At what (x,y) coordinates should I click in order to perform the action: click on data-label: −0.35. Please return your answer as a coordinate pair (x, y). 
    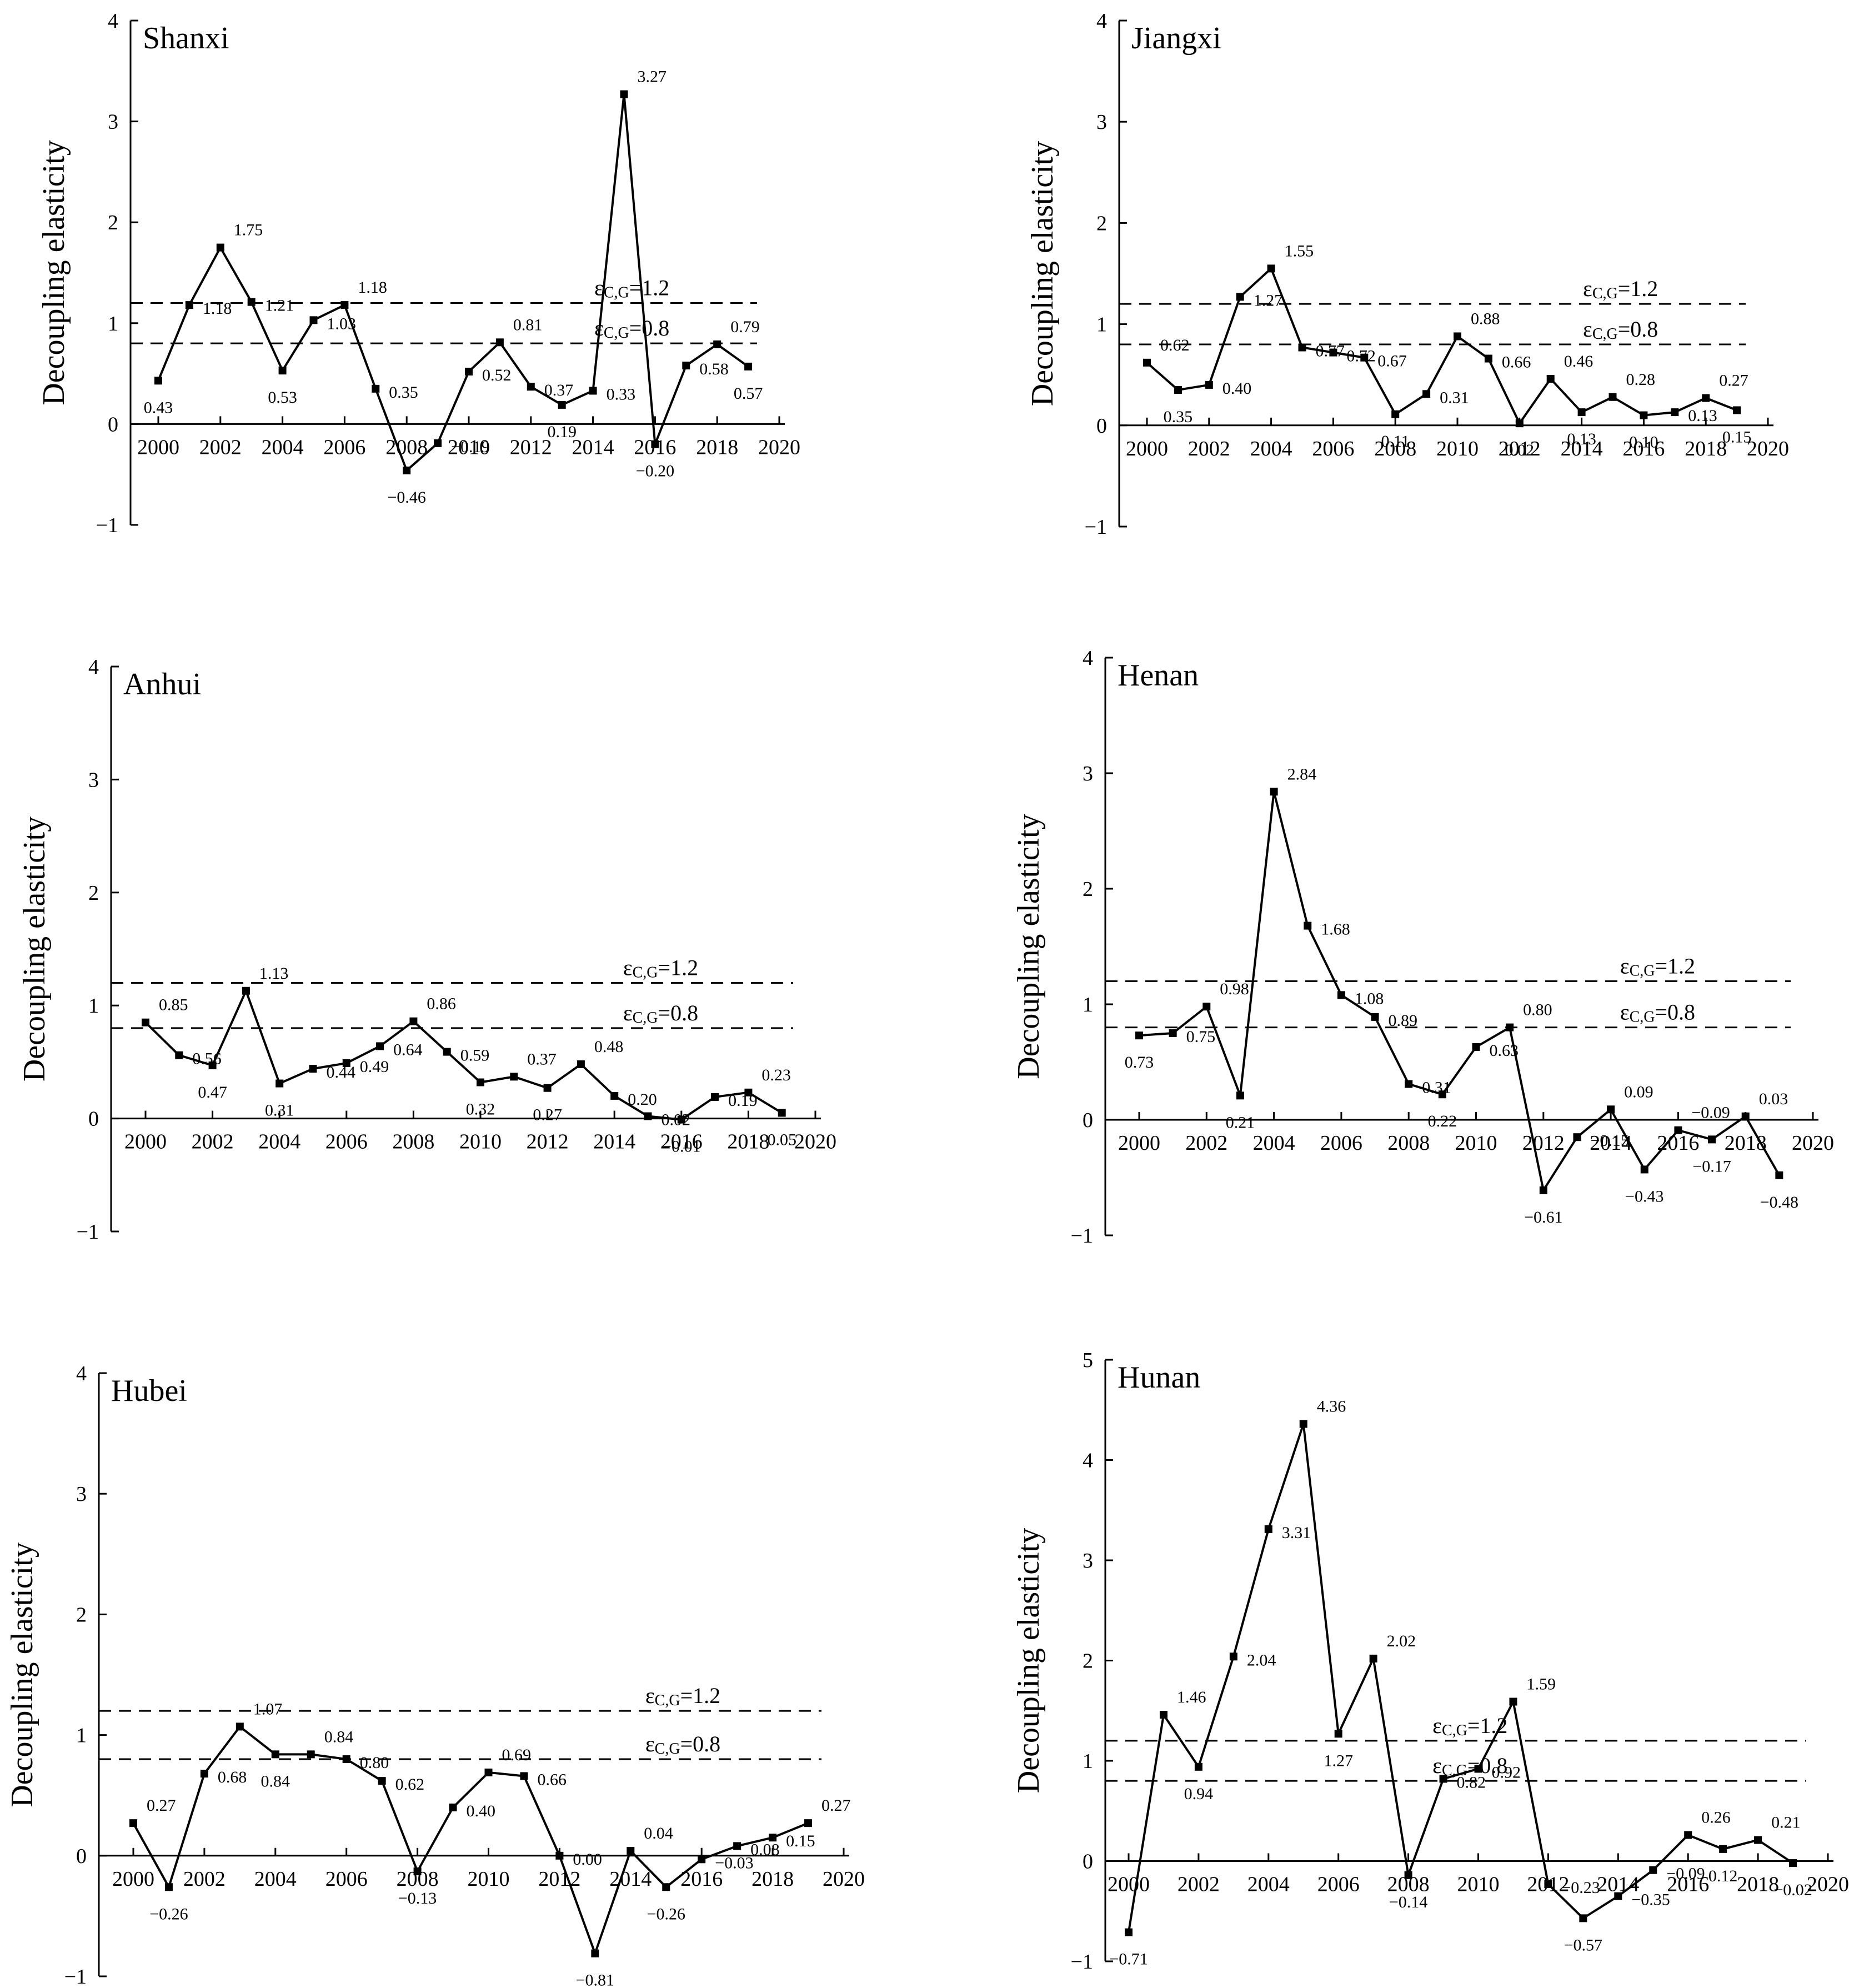
    Looking at the image, I should click on (1650, 1900).